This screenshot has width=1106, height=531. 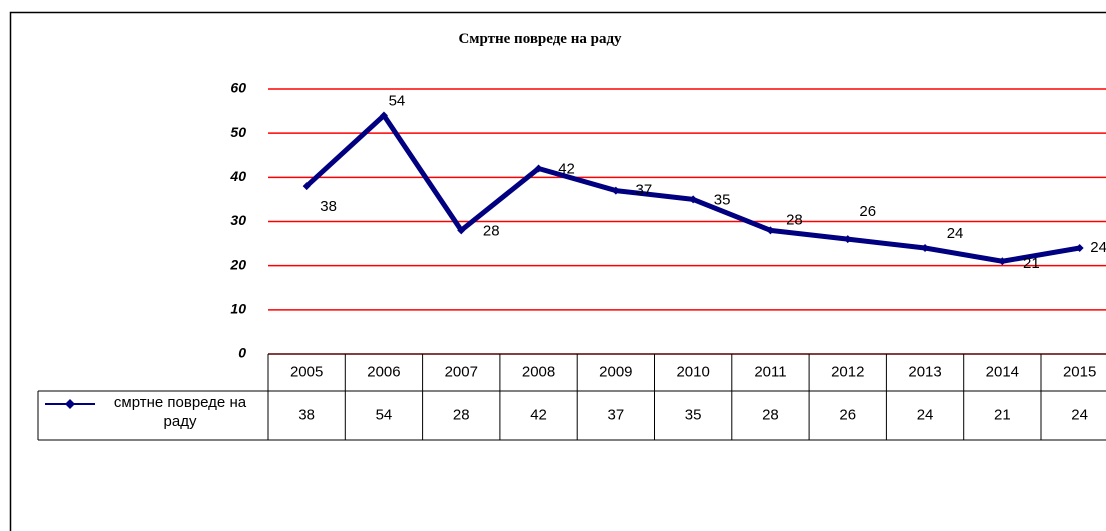 I want to click on x-tick-label: 2005, so click(x=306, y=371).